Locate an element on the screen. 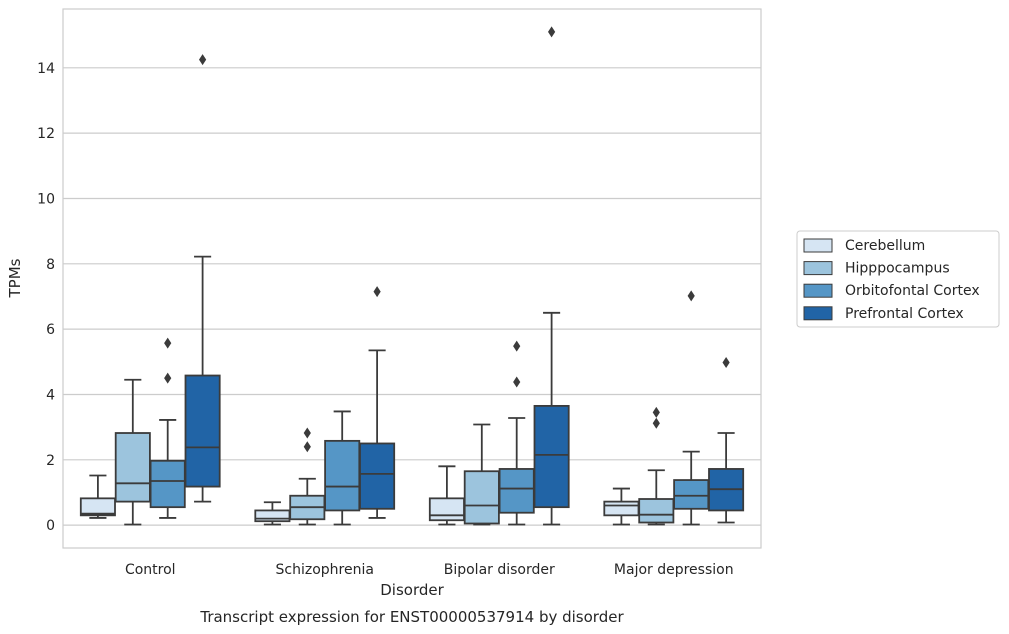  box-orbitofontal-cortex-major-depression is located at coordinates (691, 494).